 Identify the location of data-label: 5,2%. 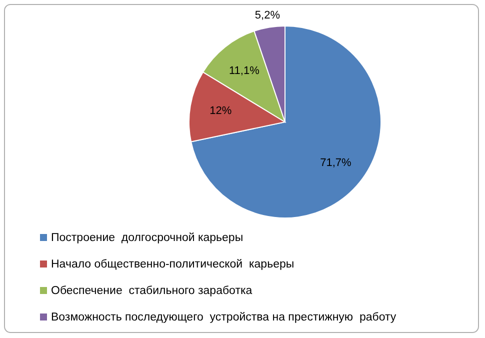
(267, 15).